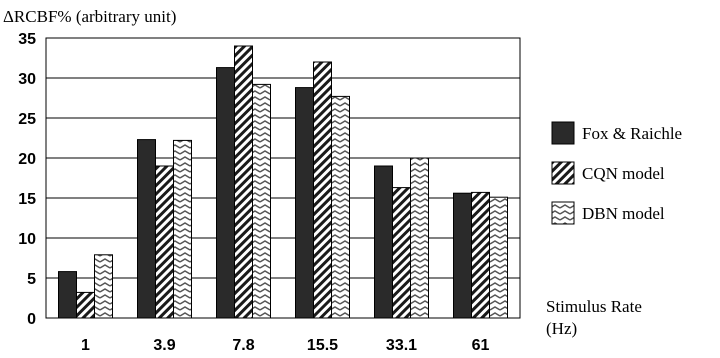 This screenshot has width=720, height=358. I want to click on x-axis-title-line2: (Hz), so click(561, 328).